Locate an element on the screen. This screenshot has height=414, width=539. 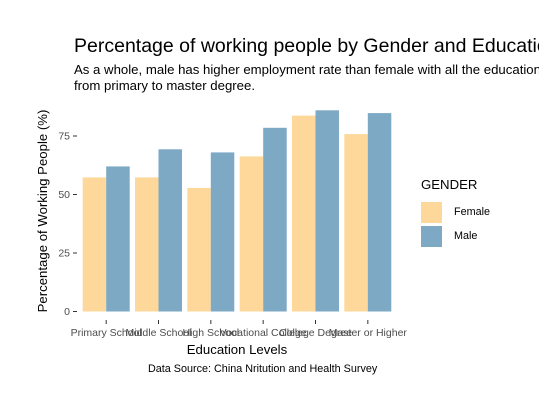
legend-item-male: Male is located at coordinates (455, 236).